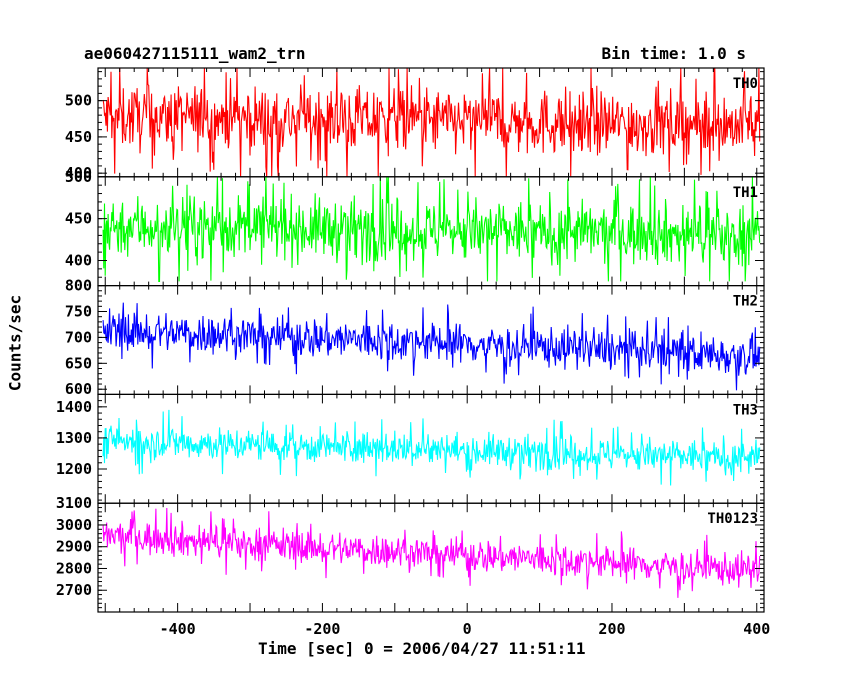 This screenshot has width=850, height=680. Describe the element at coordinates (74, 547) in the screenshot. I see `y-tick-label: 2900` at that location.